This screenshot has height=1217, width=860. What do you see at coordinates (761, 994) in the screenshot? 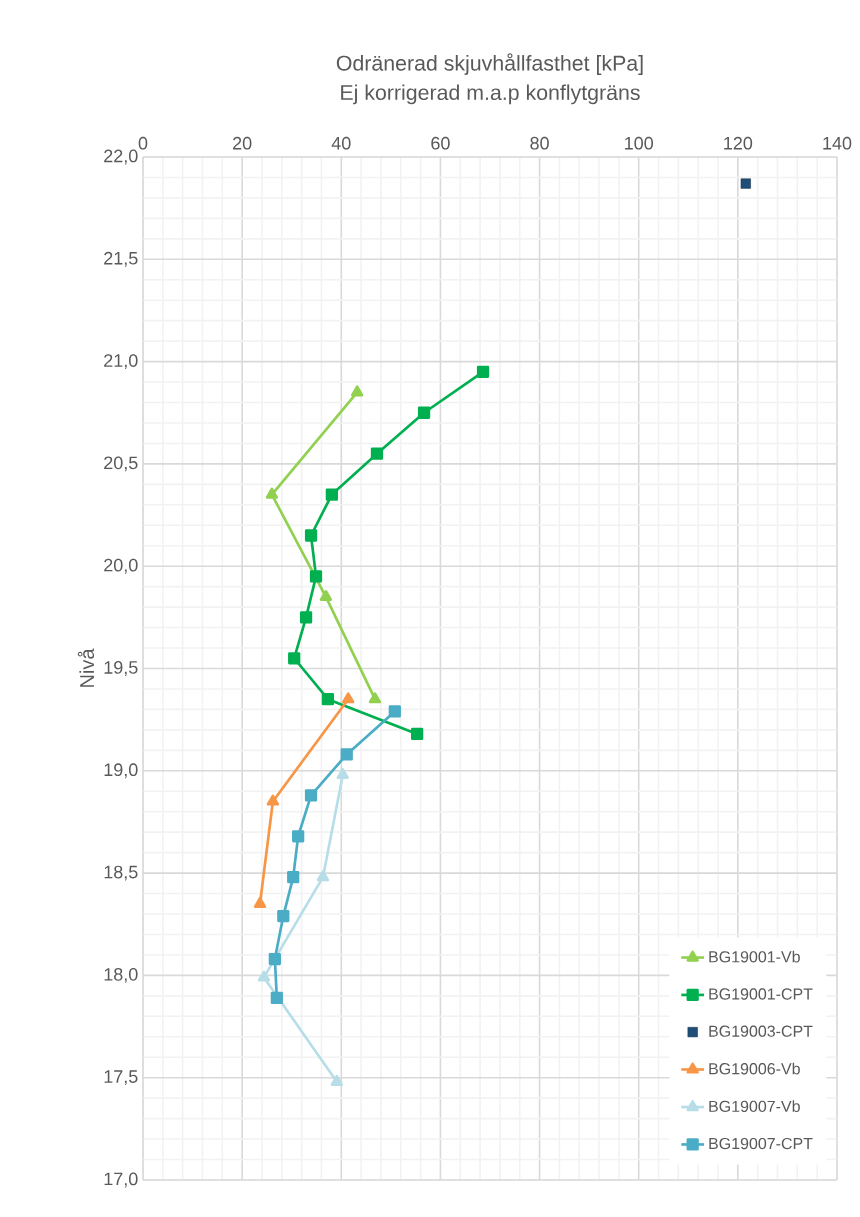
I see `legend-label: BG19001-CPT` at bounding box center [761, 994].